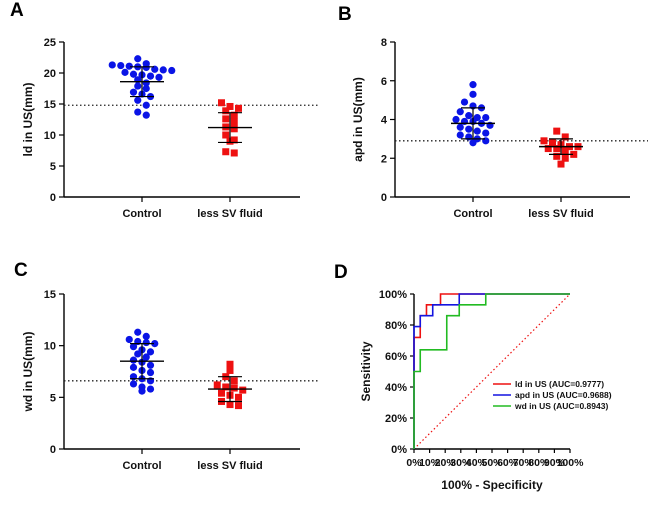 The width and height of the screenshot is (669, 512). What do you see at coordinates (555, 463) in the screenshot?
I see `panel-d-x-tick-label: 90%` at bounding box center [555, 463].